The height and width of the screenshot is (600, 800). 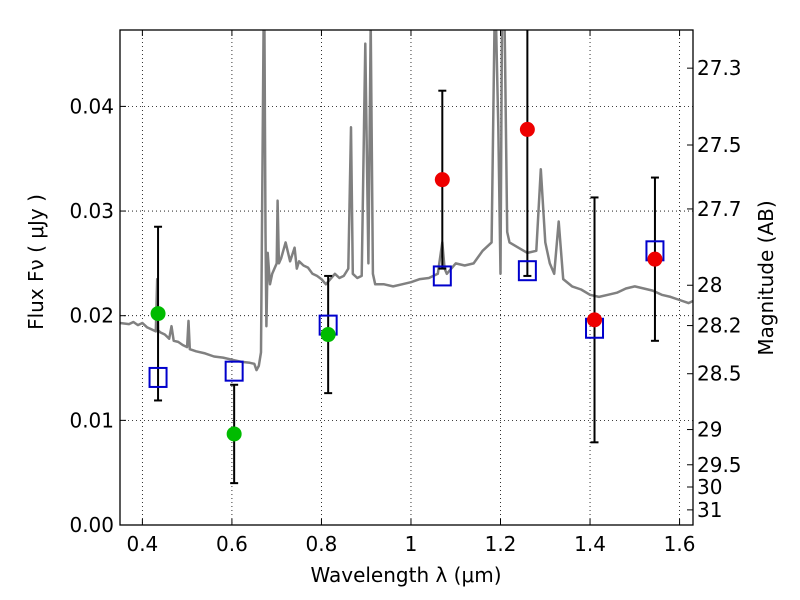 I want to click on mag-tick-label: 28.2, so click(x=719, y=326).